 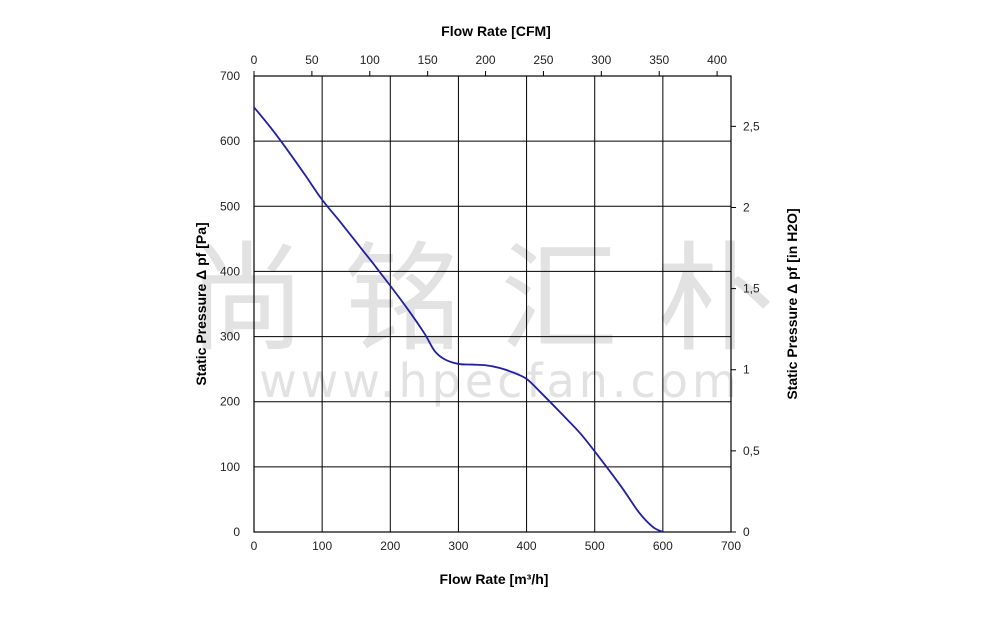 I want to click on x-tick-label: 700, so click(x=731, y=546).